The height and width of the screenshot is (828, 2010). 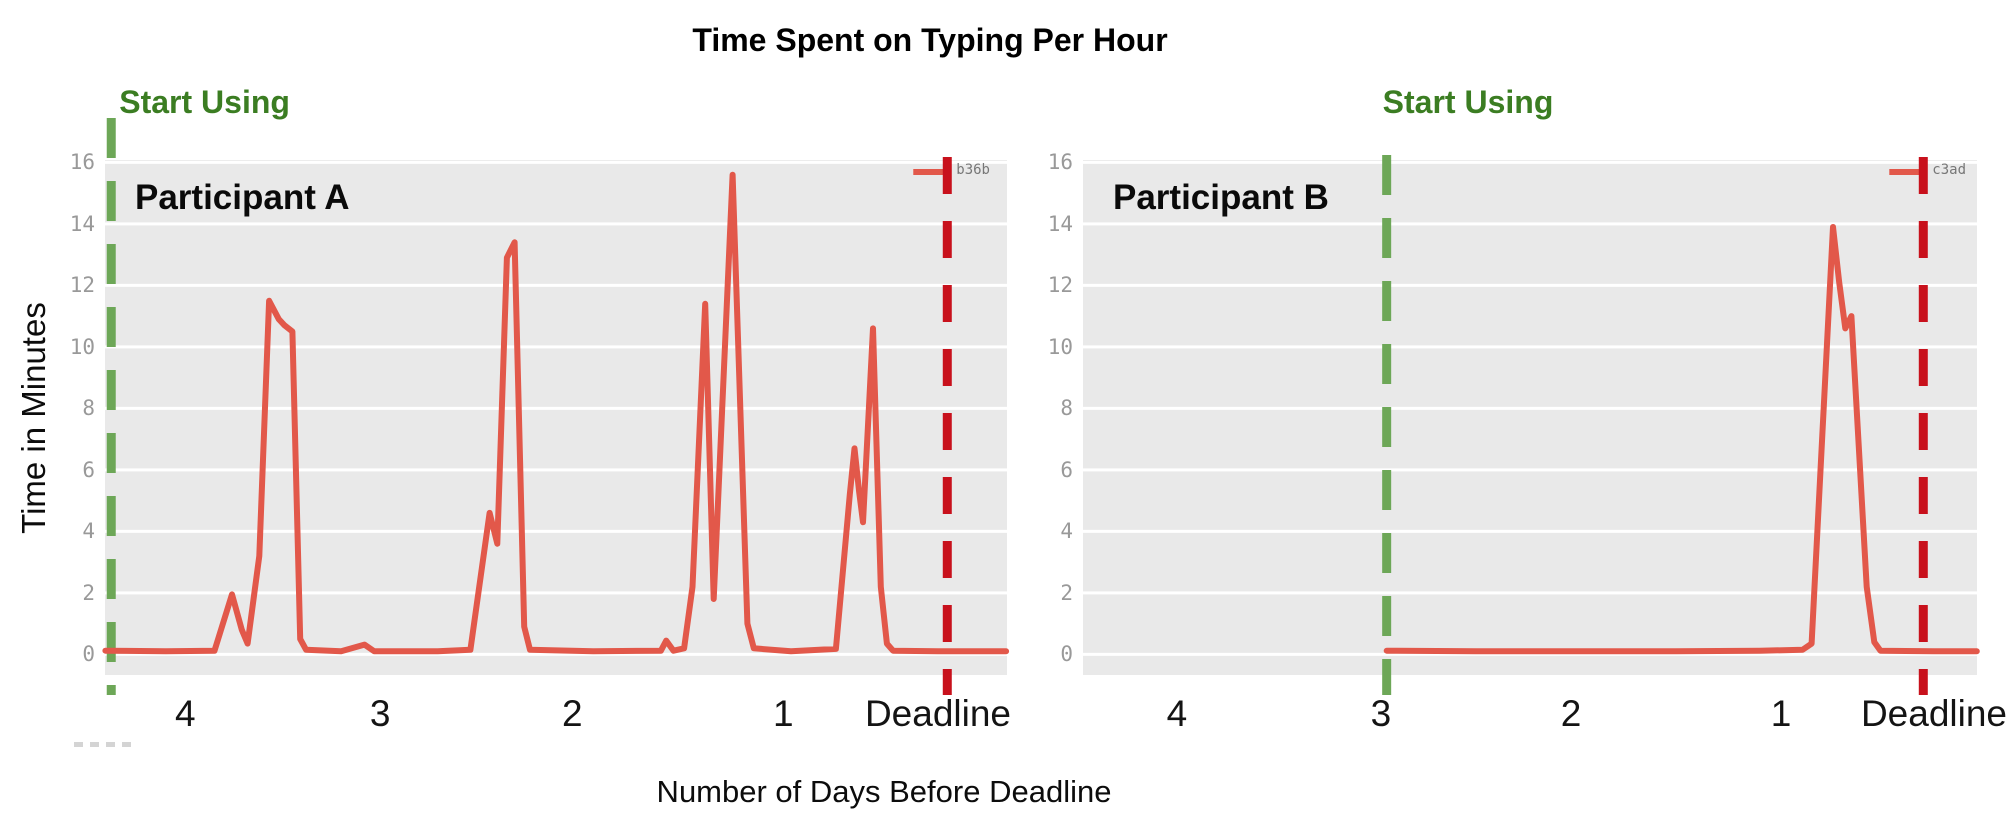 What do you see at coordinates (884, 791) in the screenshot?
I see `x-axis-title: Number of Days Before Deadline` at bounding box center [884, 791].